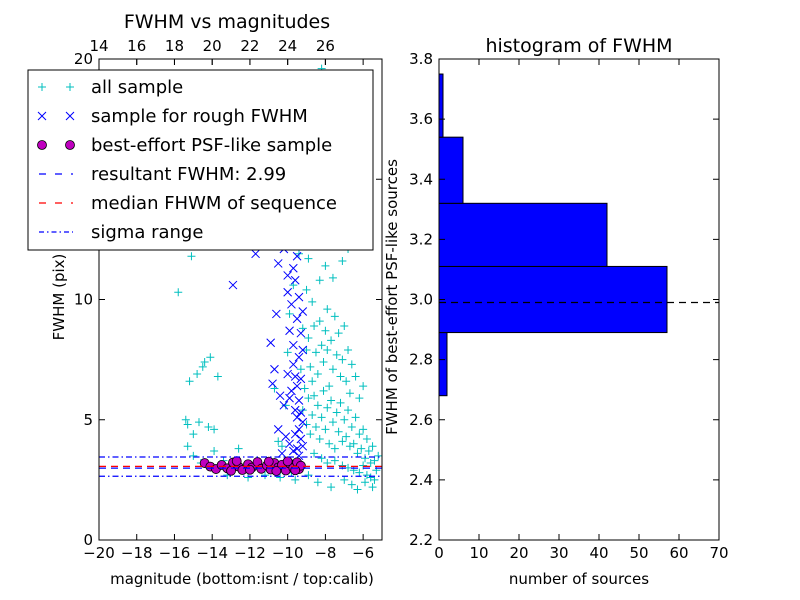 The width and height of the screenshot is (800, 600). What do you see at coordinates (578, 46) in the screenshot?
I see `histogram-title: histogram of FWHM` at bounding box center [578, 46].